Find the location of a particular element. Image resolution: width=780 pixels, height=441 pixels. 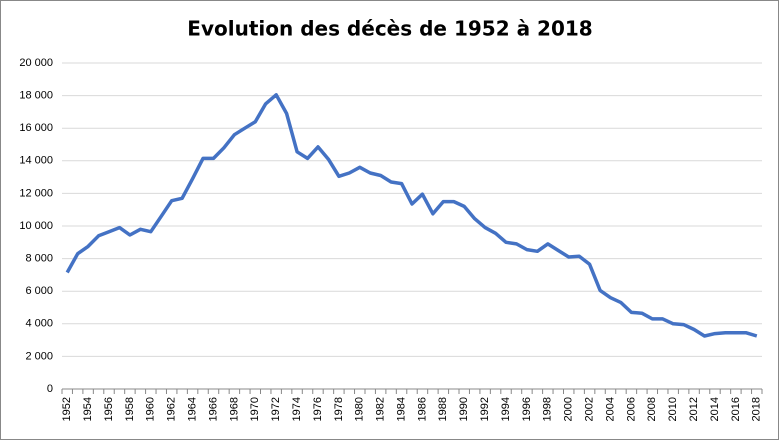

x-tick-label: 2010 is located at coordinates (673, 409).